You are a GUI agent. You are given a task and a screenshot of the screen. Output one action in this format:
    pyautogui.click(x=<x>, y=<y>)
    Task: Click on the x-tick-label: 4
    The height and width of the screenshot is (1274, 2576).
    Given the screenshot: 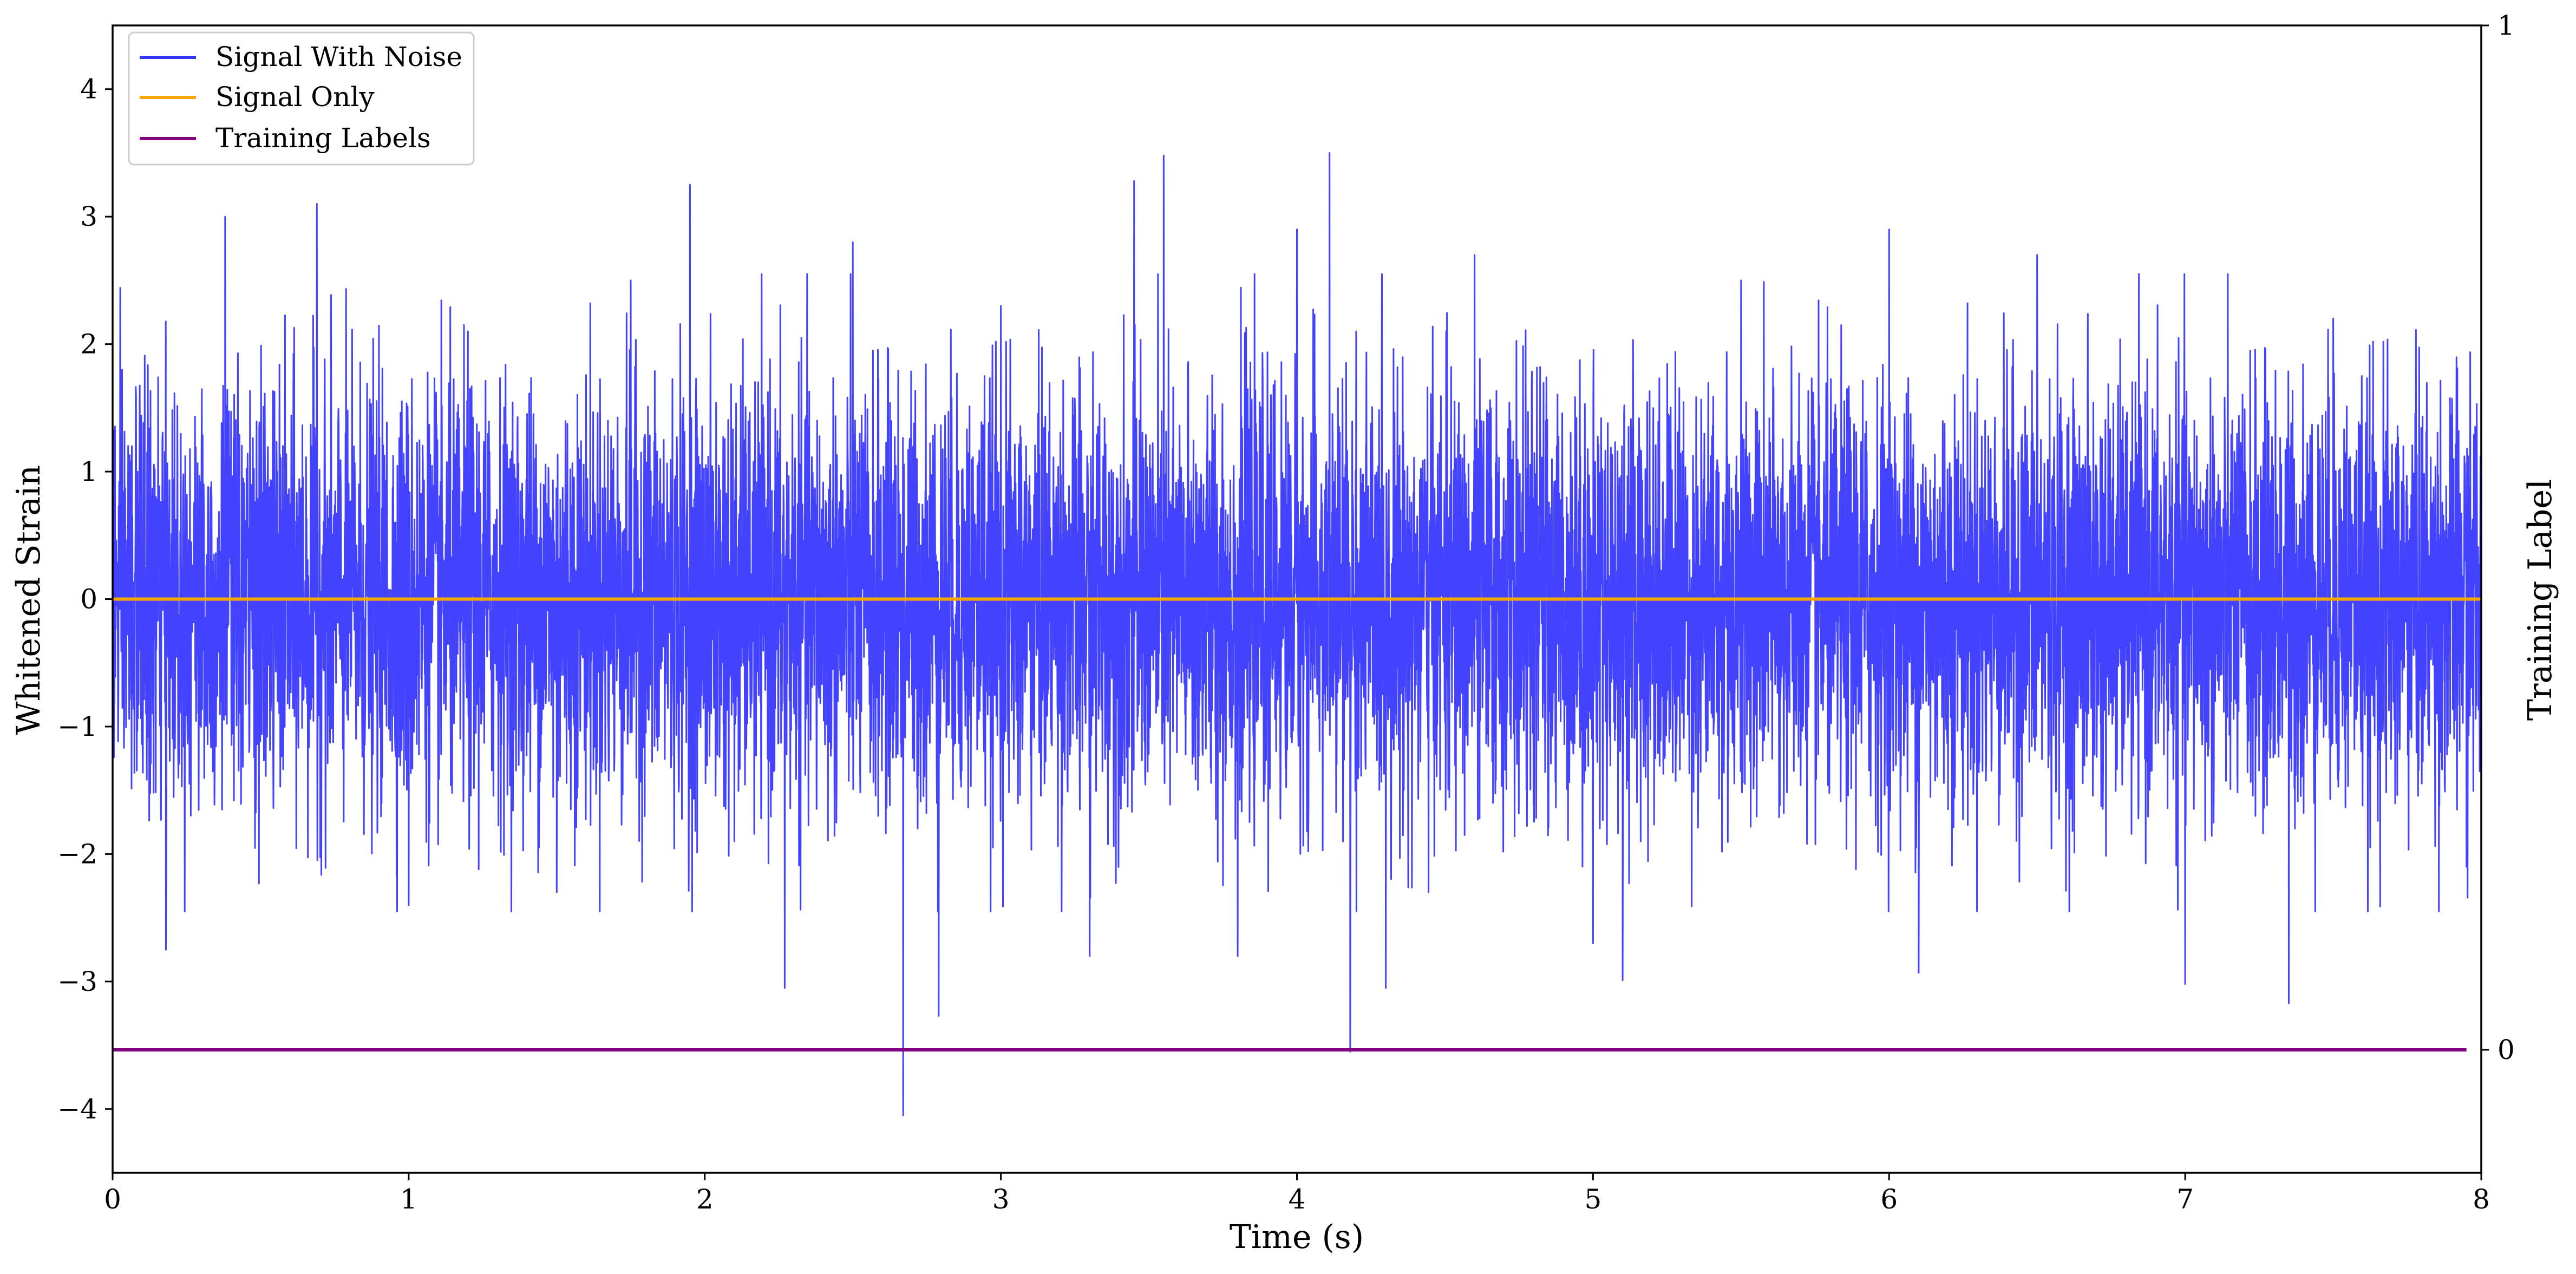 What is the action you would take?
    pyautogui.click(x=1297, y=1199)
    